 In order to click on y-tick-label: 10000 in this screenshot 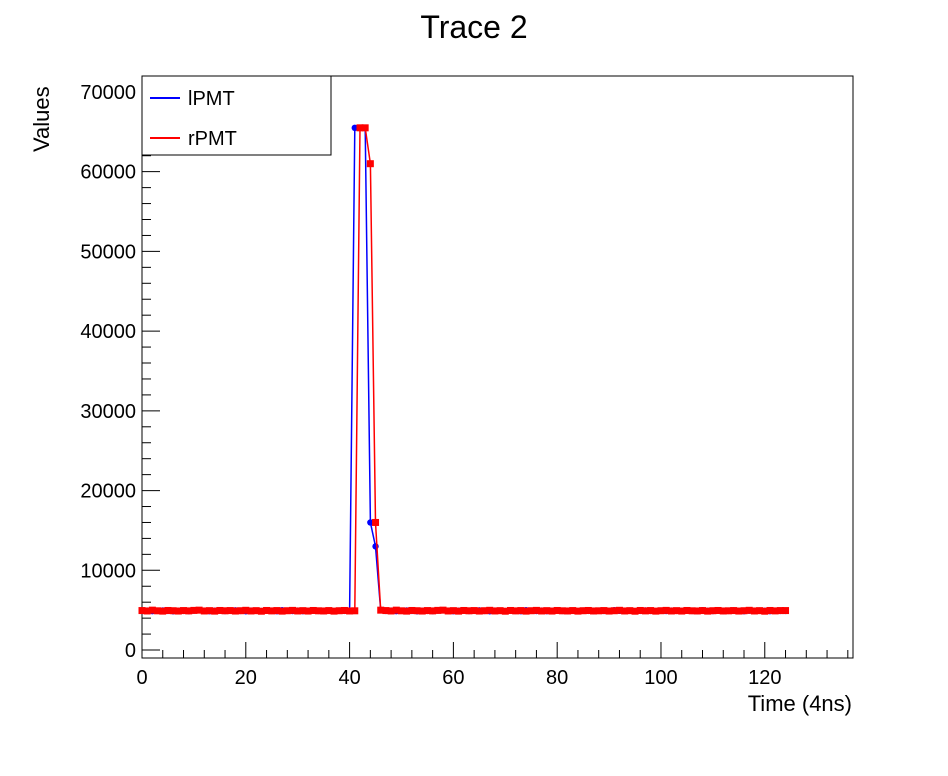, I will do `click(108, 571)`.